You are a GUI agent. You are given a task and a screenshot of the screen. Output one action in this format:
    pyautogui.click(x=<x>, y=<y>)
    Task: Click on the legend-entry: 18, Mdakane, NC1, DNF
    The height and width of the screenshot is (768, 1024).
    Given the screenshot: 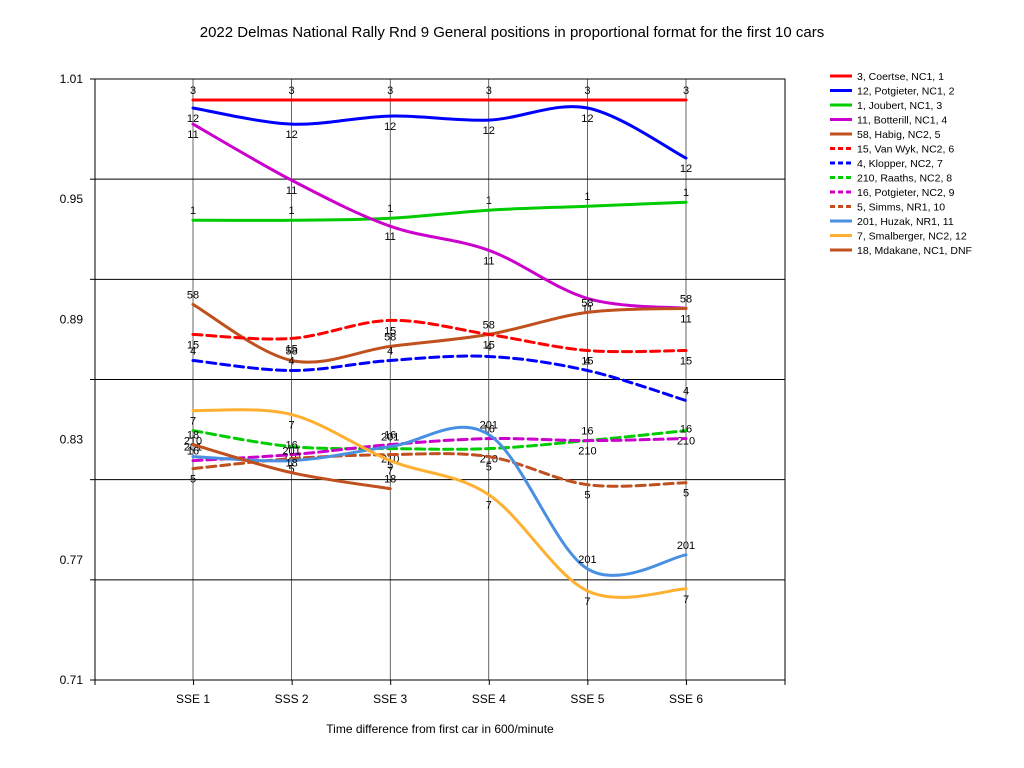 What is the action you would take?
    pyautogui.click(x=914, y=251)
    